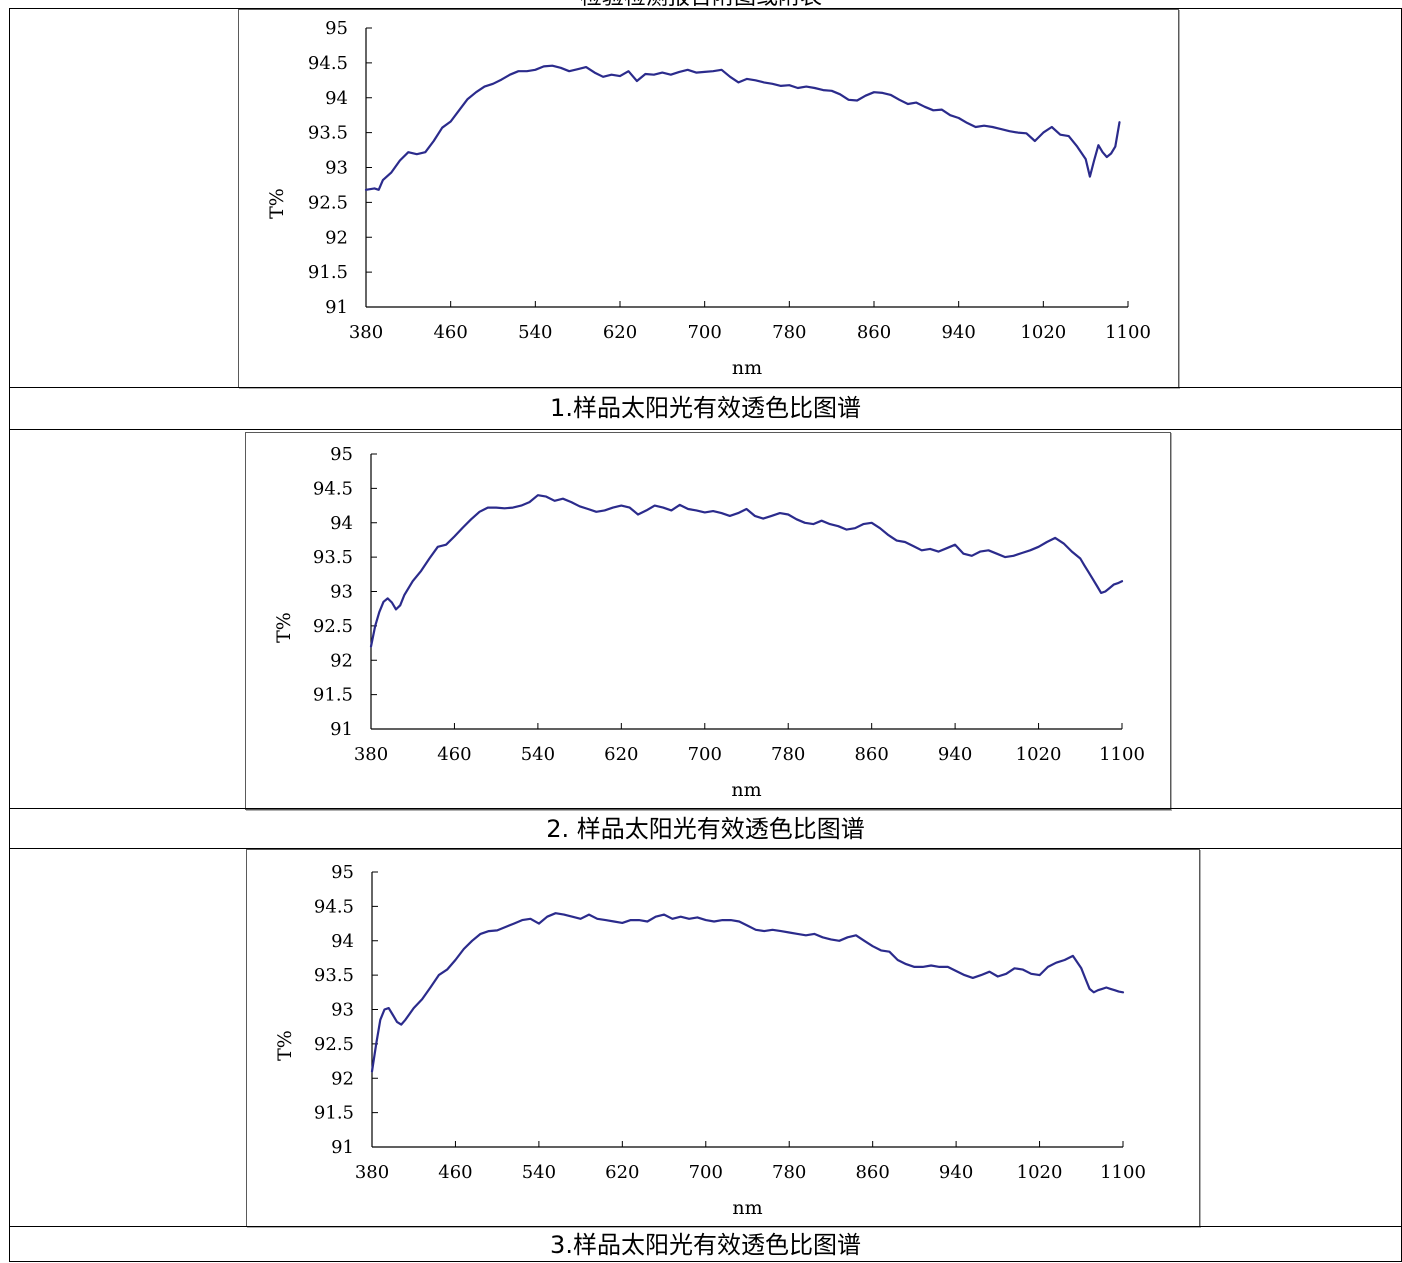  Describe the element at coordinates (705, 1244) in the screenshot. I see `chart-caption-3: 3.样品太阳光有效透色比图谱` at that location.